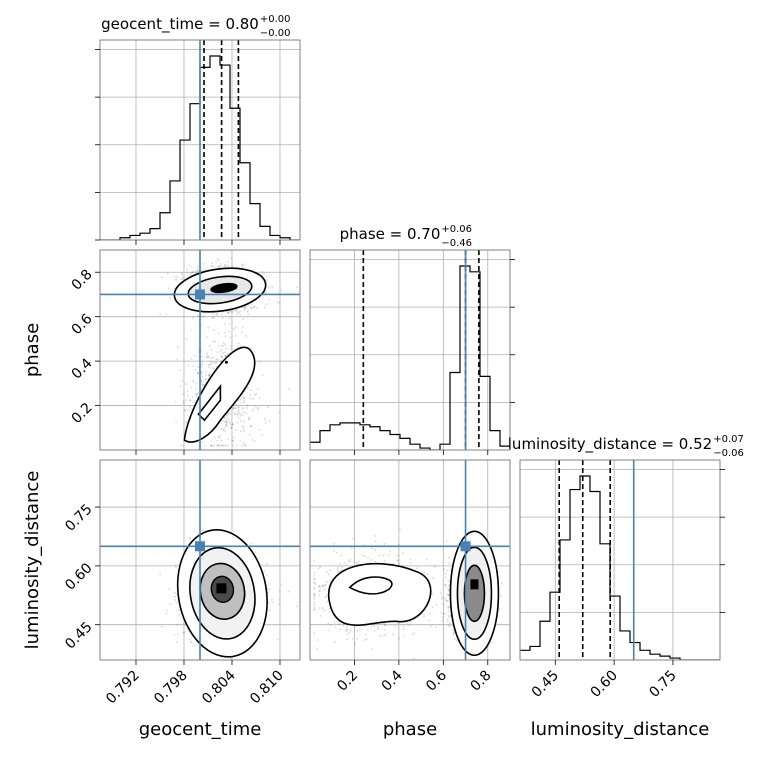  Describe the element at coordinates (410, 562) in the screenshot. I see `scatter-panel-phase-luminosity_distance` at that location.